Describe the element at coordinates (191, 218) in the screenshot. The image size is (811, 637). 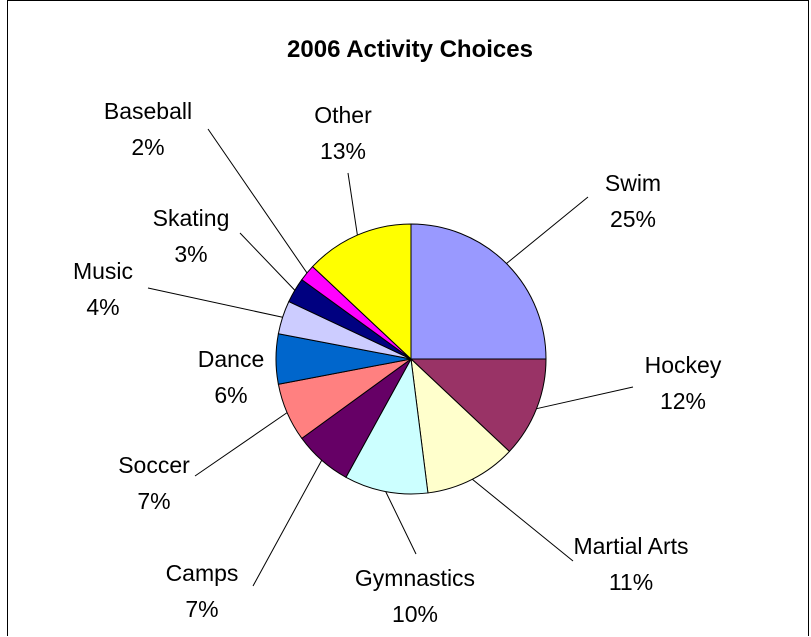
I see `slice-label-skating: Skating` at that location.